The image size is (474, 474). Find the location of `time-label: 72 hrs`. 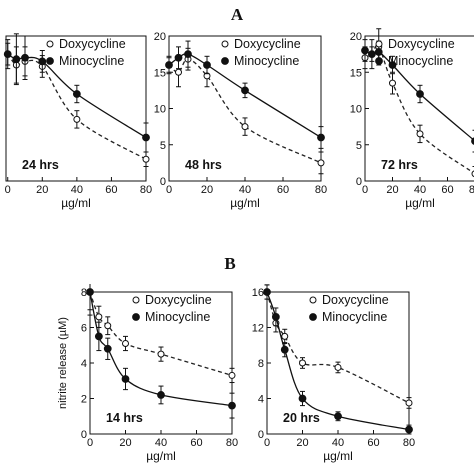

time-label: 72 hrs is located at coordinates (399, 165).